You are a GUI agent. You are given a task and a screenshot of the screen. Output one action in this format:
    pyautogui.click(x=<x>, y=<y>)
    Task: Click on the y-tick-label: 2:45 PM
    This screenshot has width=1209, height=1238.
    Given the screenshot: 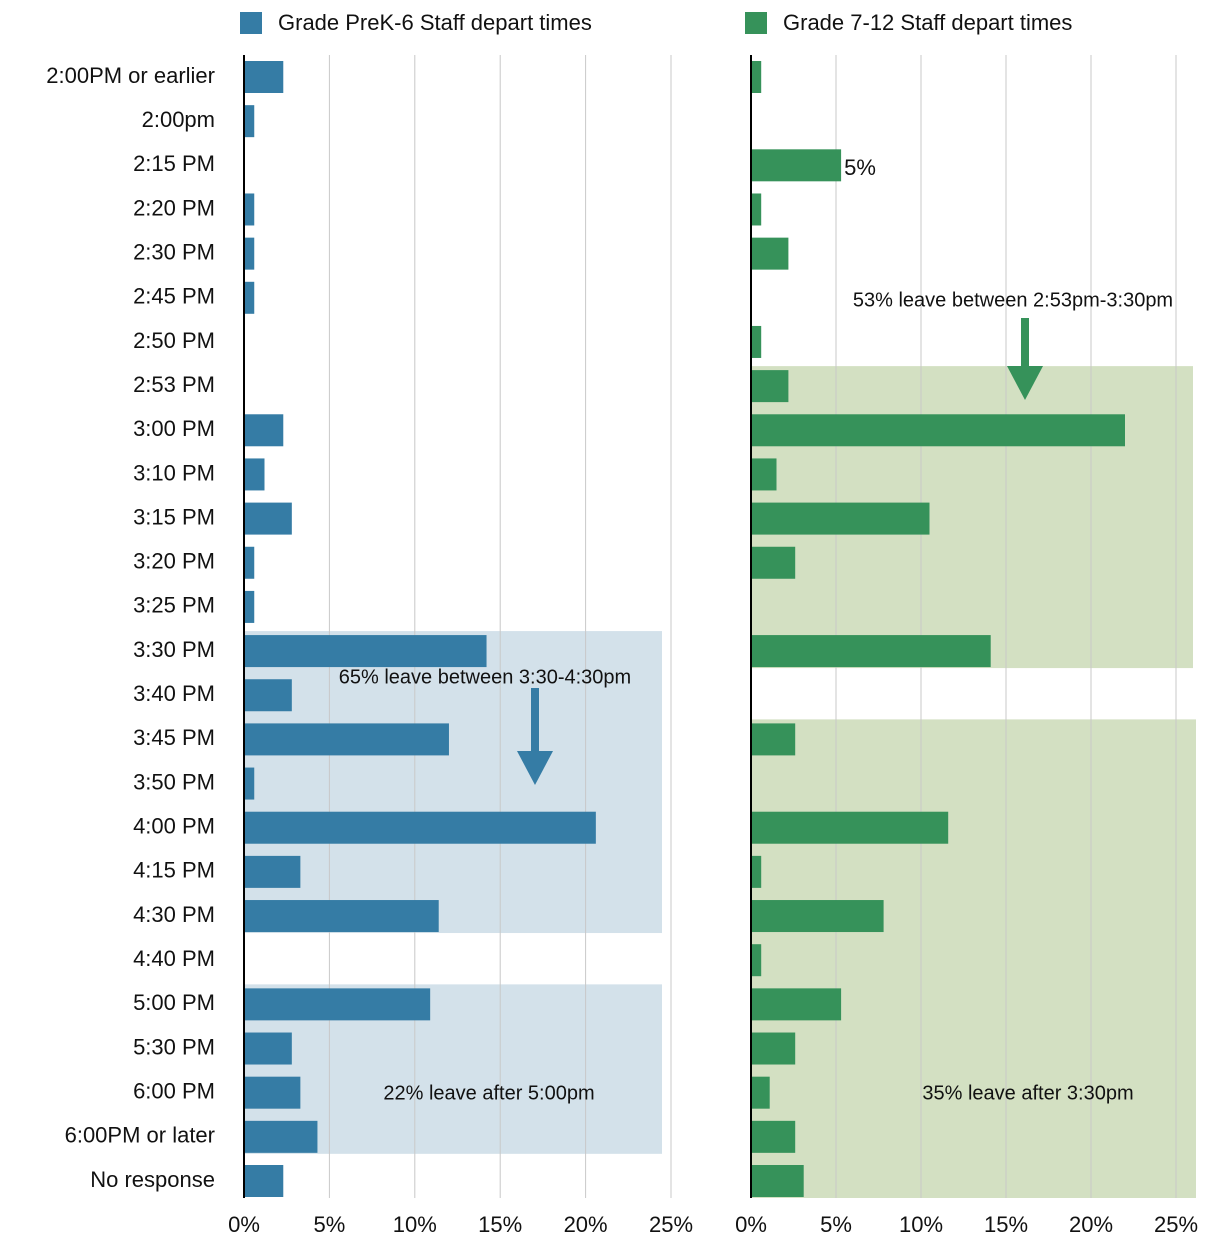 What is the action you would take?
    pyautogui.click(x=174, y=296)
    